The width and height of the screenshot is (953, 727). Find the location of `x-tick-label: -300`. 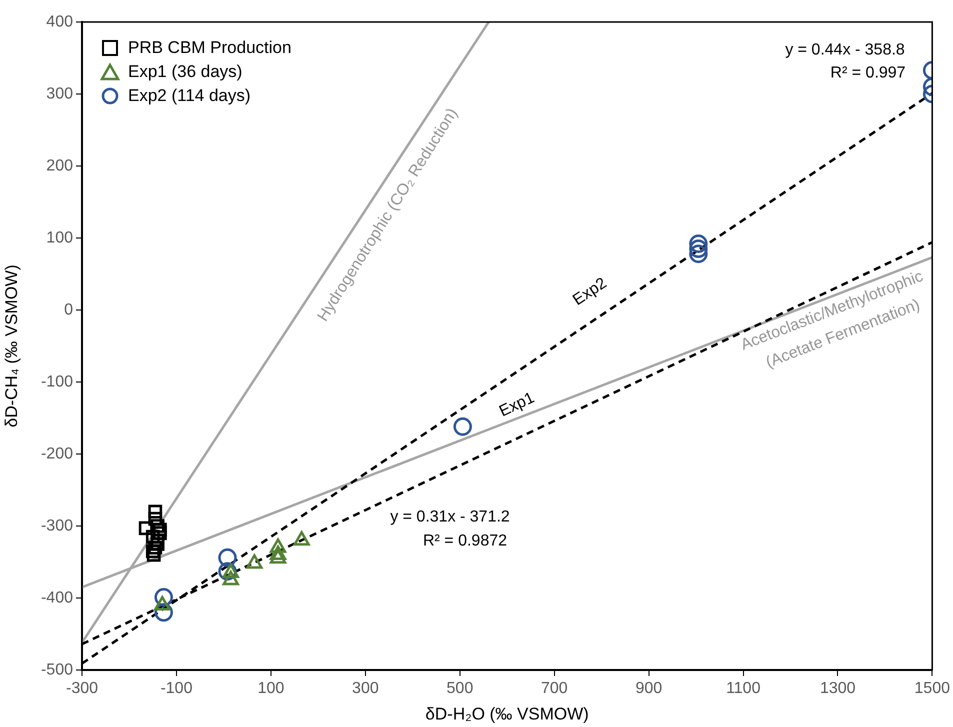

x-tick-label: -300 is located at coordinates (82, 689).